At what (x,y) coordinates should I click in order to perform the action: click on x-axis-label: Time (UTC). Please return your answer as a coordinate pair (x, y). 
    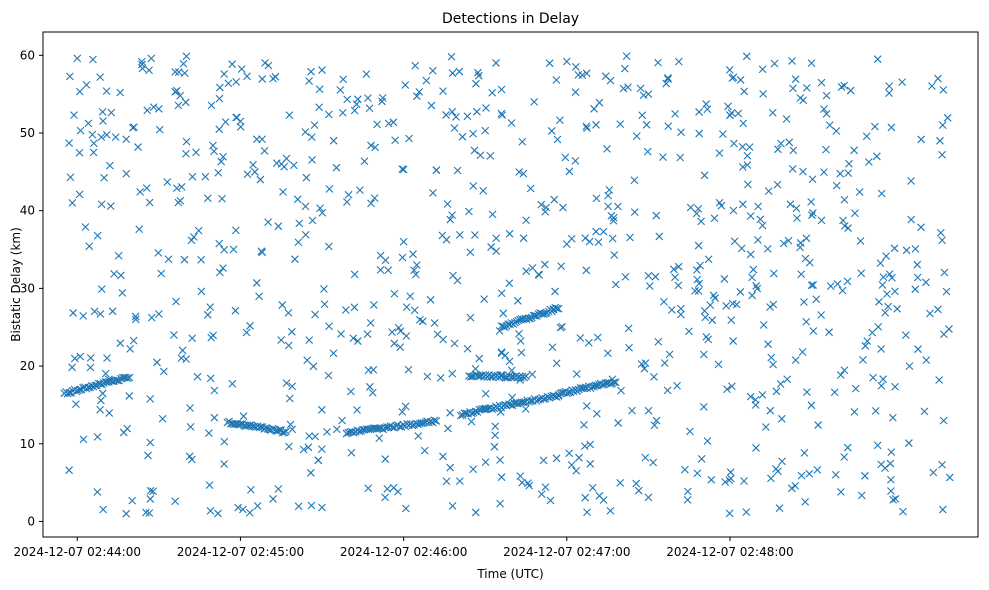
    Looking at the image, I should click on (509, 574).